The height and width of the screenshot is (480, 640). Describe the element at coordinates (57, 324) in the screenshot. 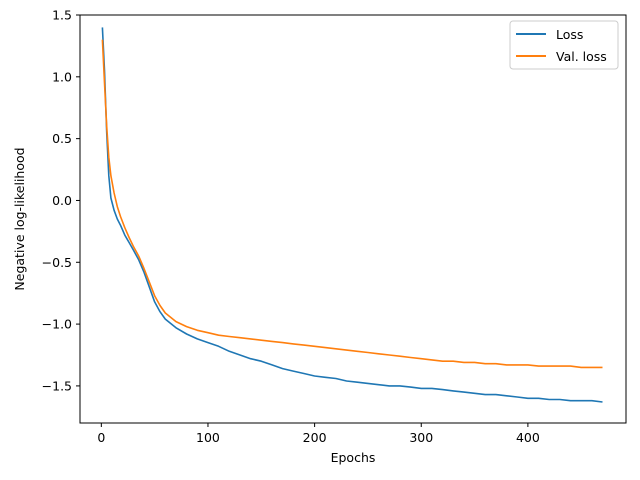

I see `y-tick-label: −1.0` at that location.